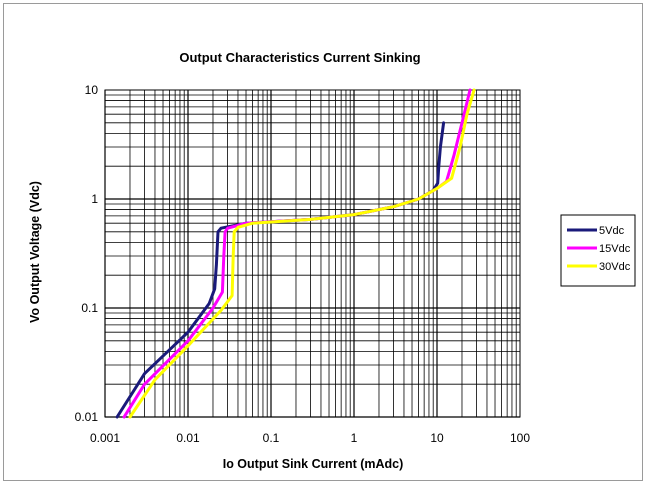 The width and height of the screenshot is (648, 486). I want to click on legend-box, so click(598, 250).